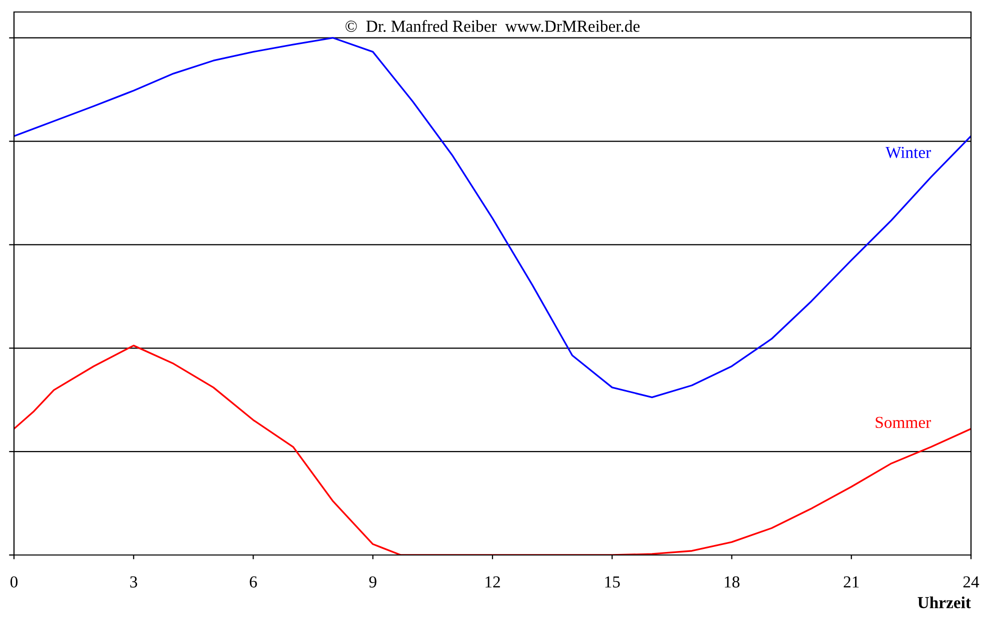 The height and width of the screenshot is (620, 982). I want to click on x-tick-label: 12, so click(493, 582).